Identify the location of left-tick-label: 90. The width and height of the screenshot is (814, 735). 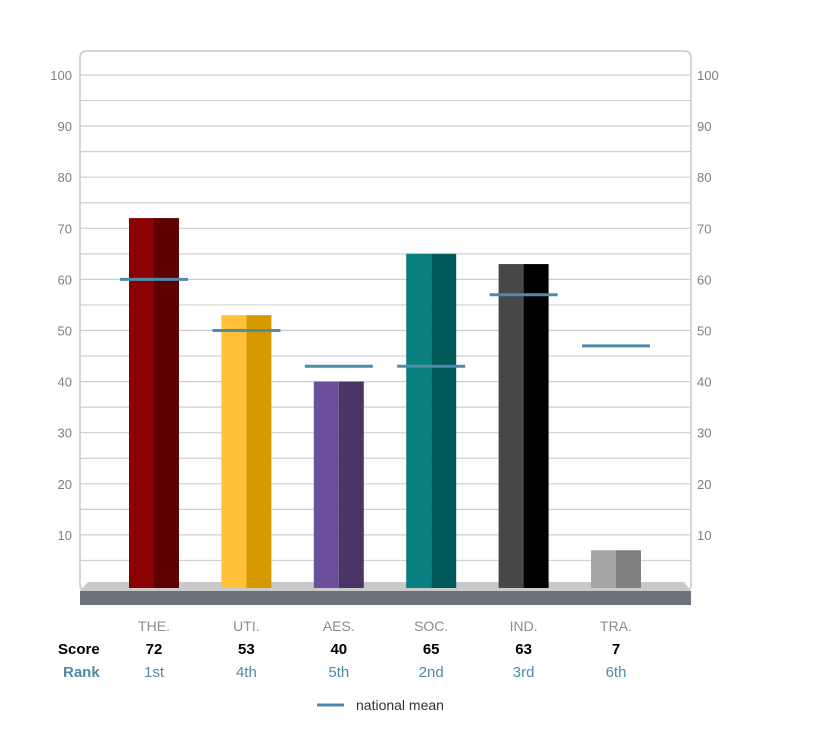
(65, 126).